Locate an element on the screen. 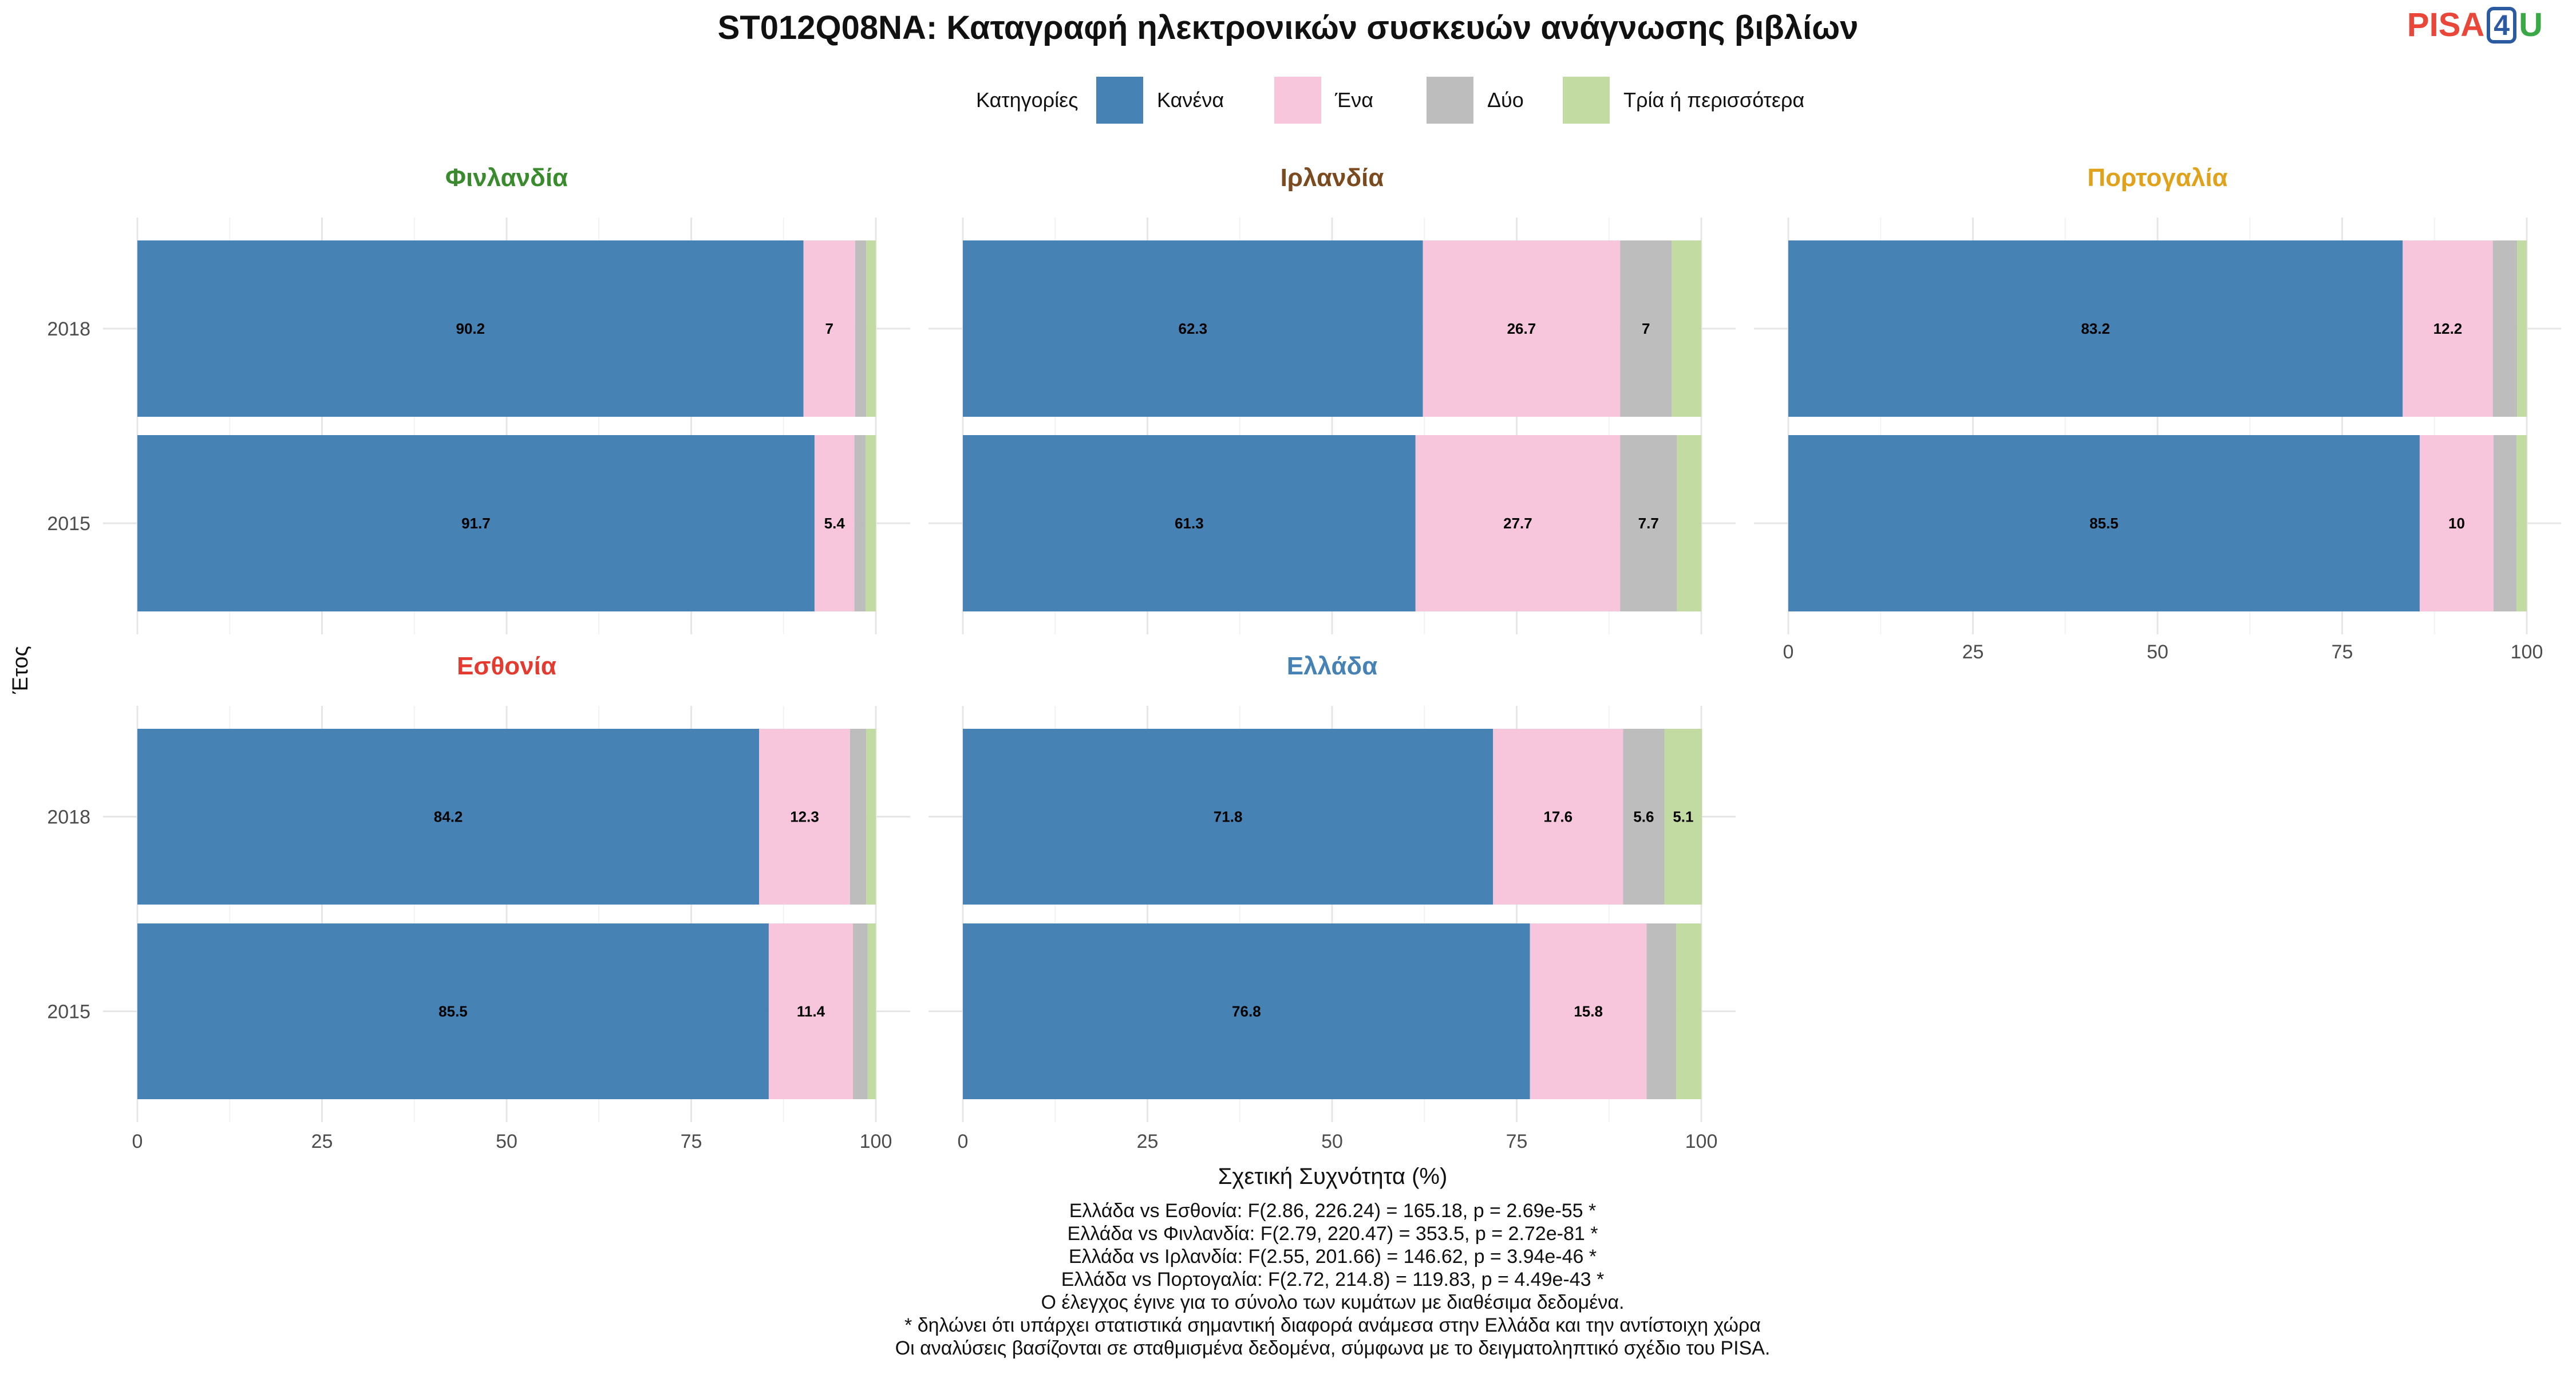  data-label: 5.6 is located at coordinates (1643, 817).